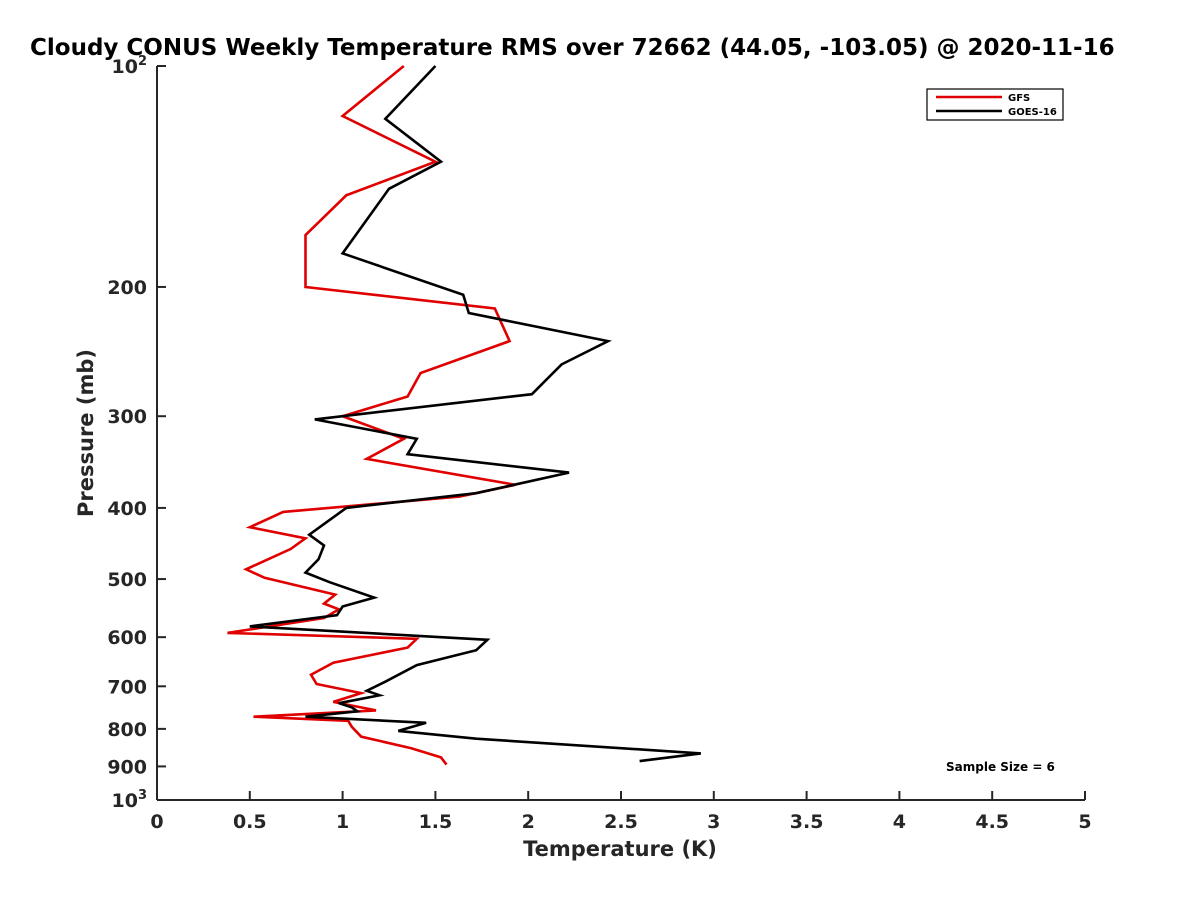 Image resolution: width=1200 pixels, height=900 pixels. Describe the element at coordinates (127, 638) in the screenshot. I see `y-tick-label: 600` at that location.